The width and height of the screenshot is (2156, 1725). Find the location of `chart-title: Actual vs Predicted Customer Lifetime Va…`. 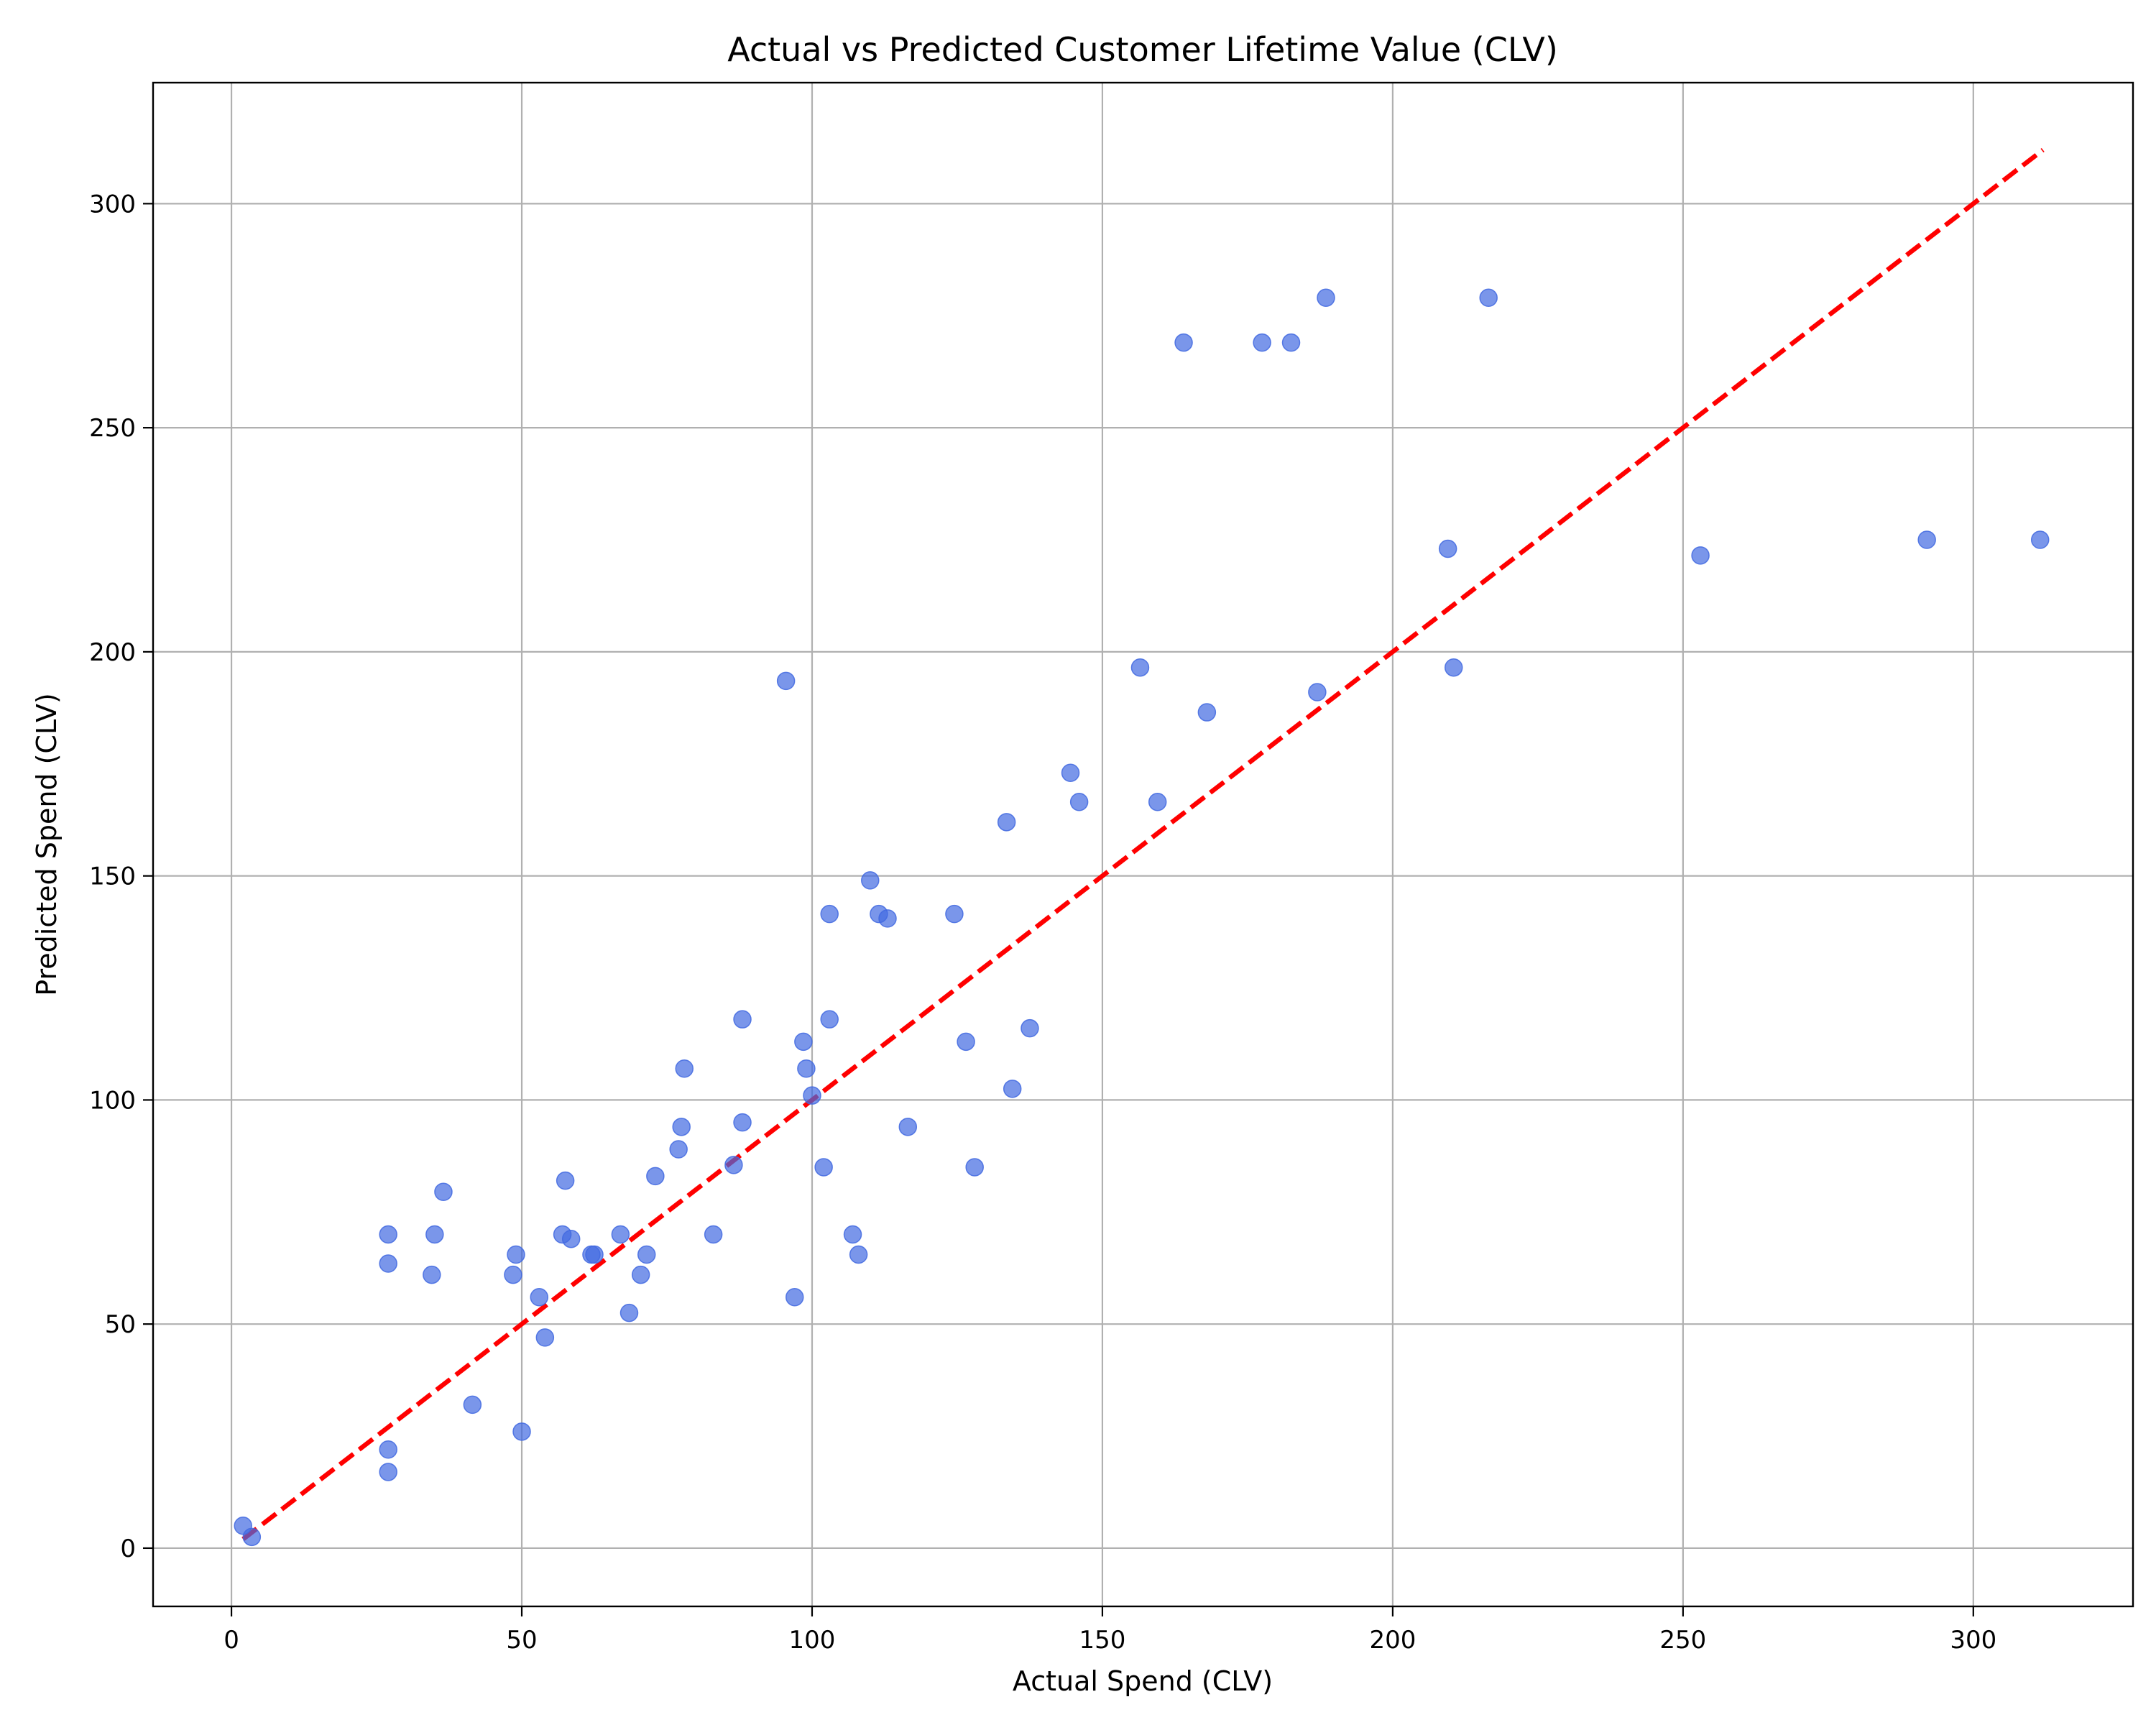

chart-title: Actual vs Predicted Customer Lifetime Va… is located at coordinates (1143, 49).